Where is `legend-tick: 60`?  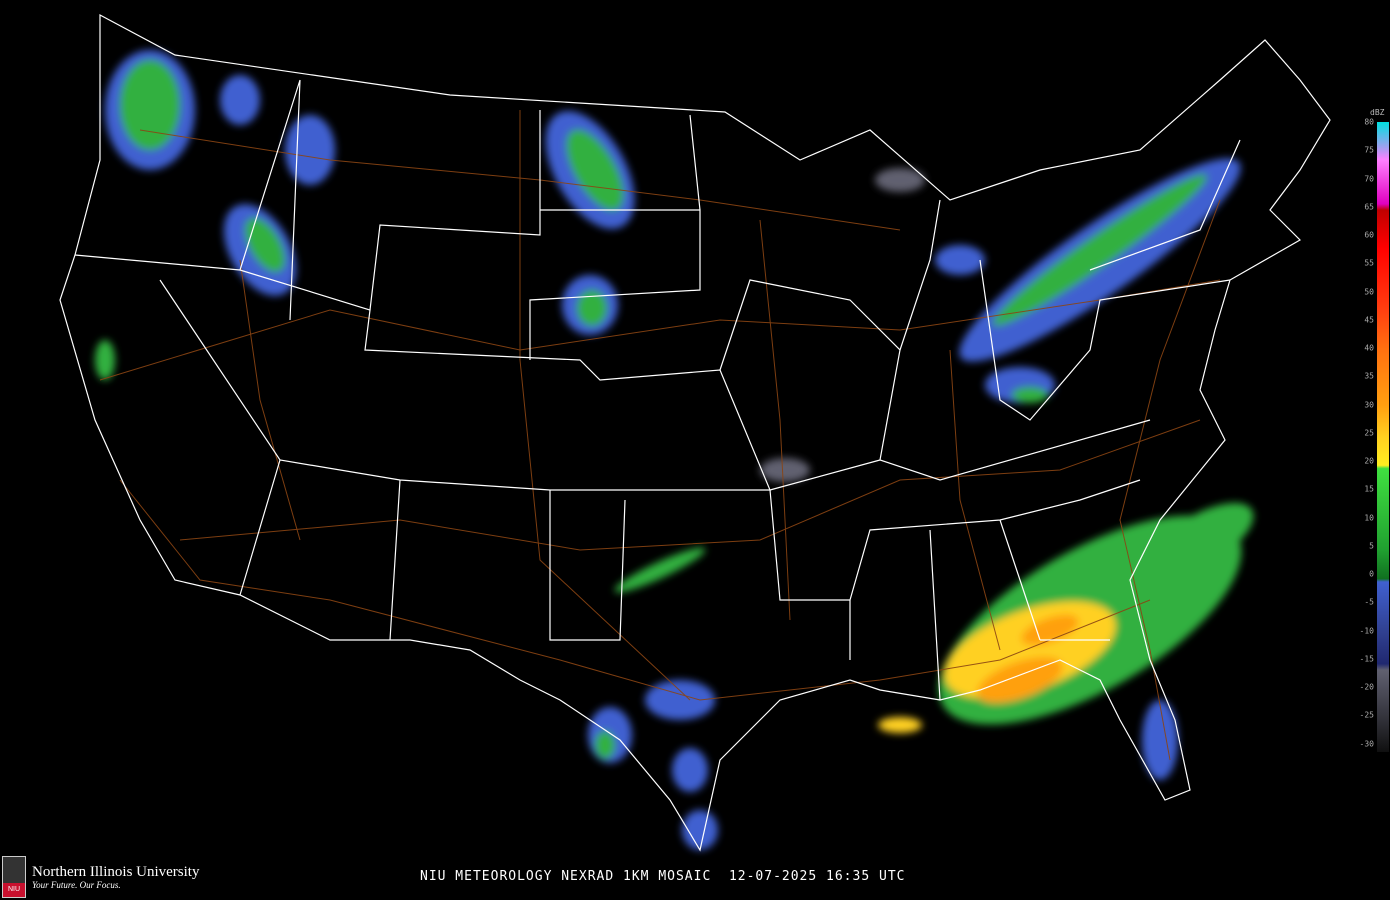
legend-tick: 60 is located at coordinates (1369, 235).